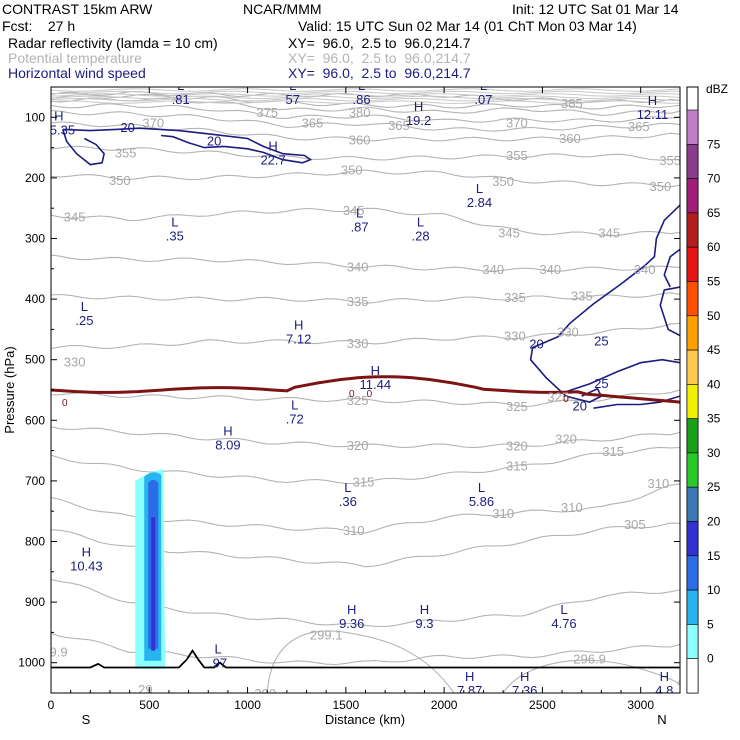 This screenshot has height=740, width=740. I want to click on wind-extremum-value: .07, so click(483, 99).